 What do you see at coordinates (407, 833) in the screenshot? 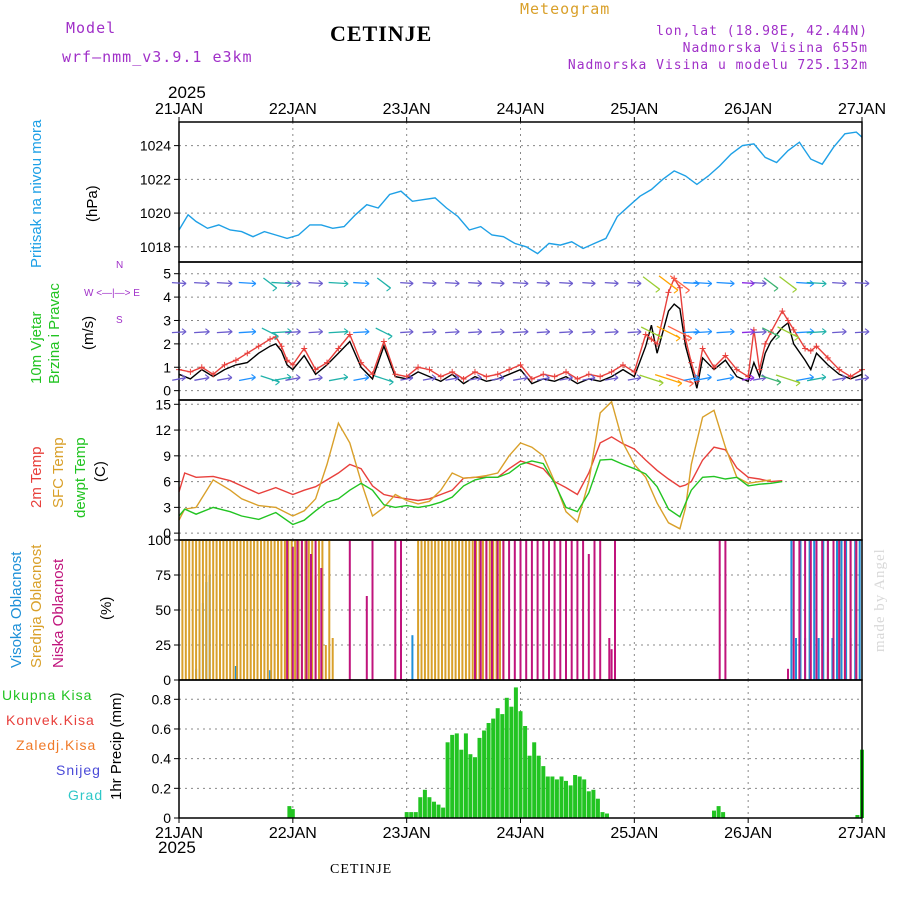
I see `bottom-date-label: 23JAN` at bounding box center [407, 833].